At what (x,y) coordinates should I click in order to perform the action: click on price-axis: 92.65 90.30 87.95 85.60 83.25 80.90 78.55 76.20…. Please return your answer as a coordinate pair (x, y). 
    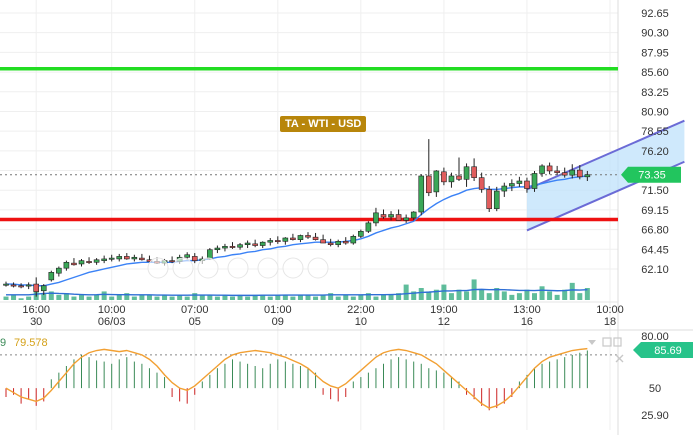
    Looking at the image, I should click on (655, 142).